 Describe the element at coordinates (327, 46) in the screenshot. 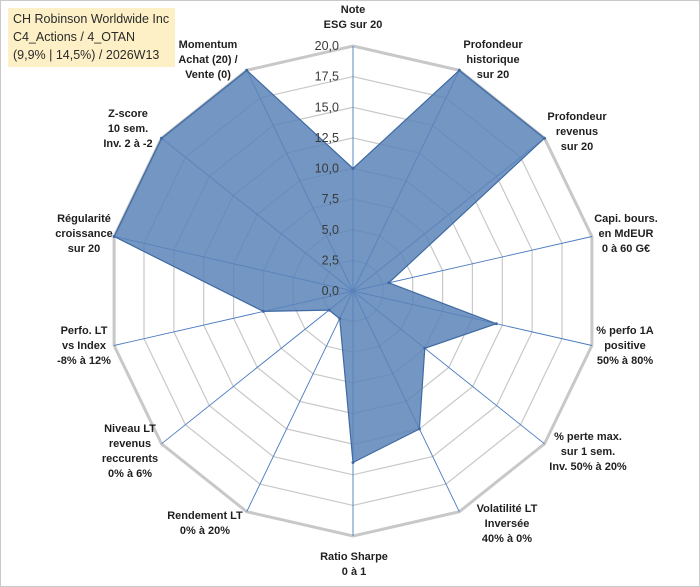

I see `tick-label: 20,0` at that location.